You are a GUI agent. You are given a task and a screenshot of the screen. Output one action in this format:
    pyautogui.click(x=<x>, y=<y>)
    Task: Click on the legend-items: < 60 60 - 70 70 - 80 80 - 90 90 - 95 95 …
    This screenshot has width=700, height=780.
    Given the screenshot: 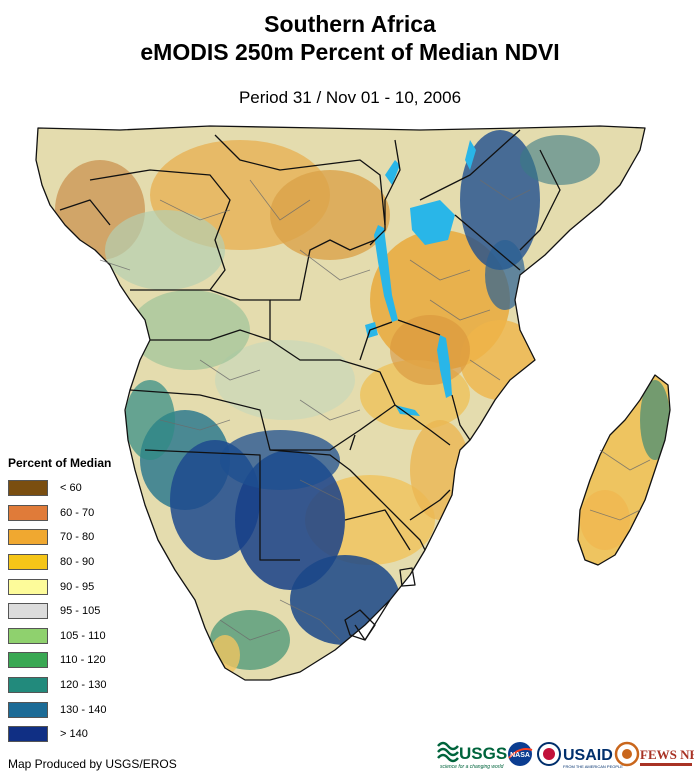 What is the action you would take?
    pyautogui.click(x=73, y=611)
    